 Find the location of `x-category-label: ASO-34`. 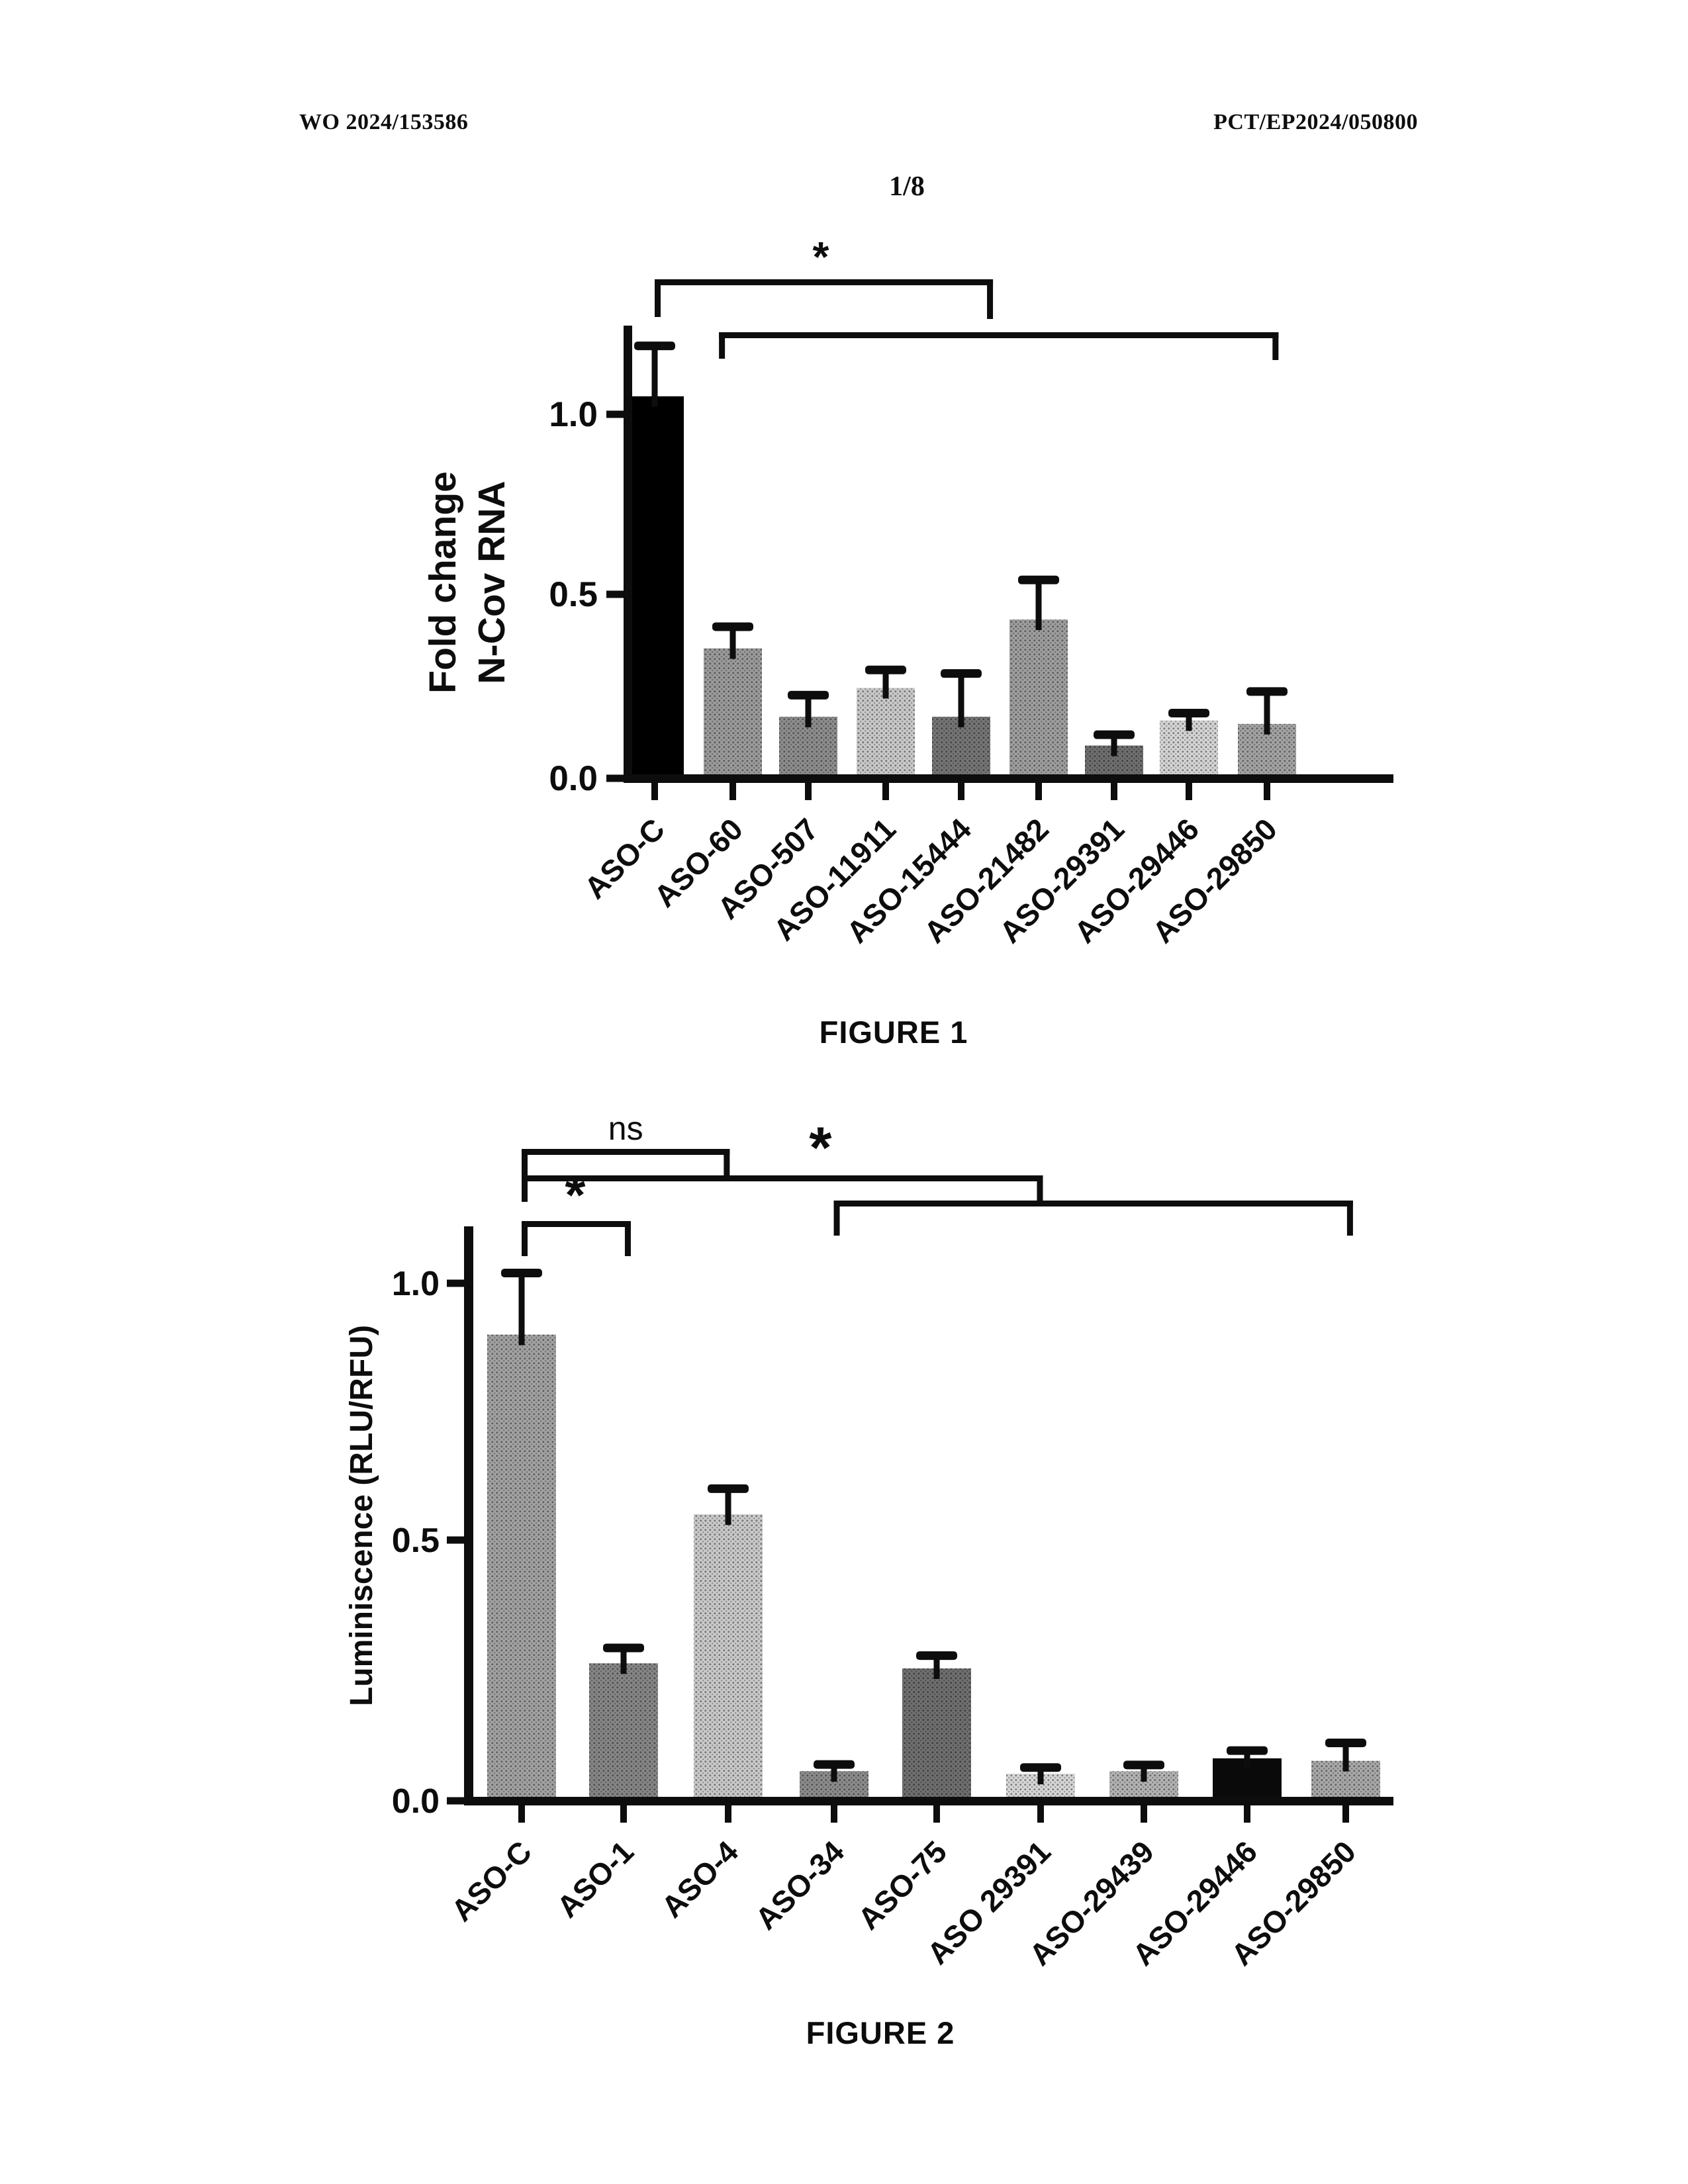

x-category-label: ASO-34 is located at coordinates (800, 1885).